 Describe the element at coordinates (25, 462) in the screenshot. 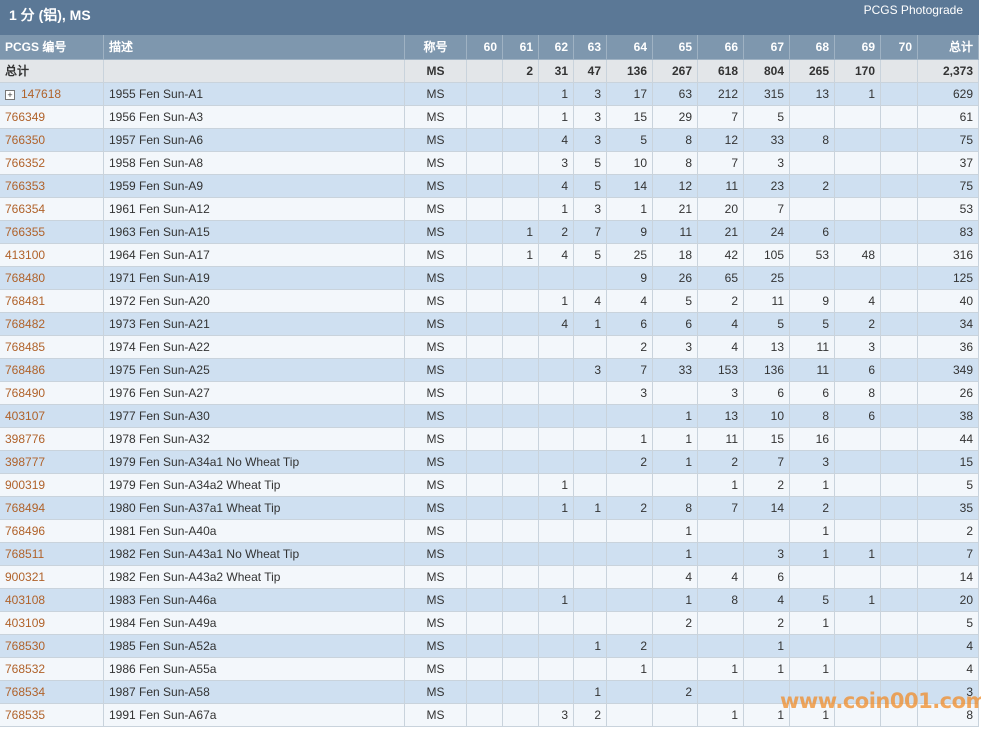

I see `pcgs-link: 398777` at that location.